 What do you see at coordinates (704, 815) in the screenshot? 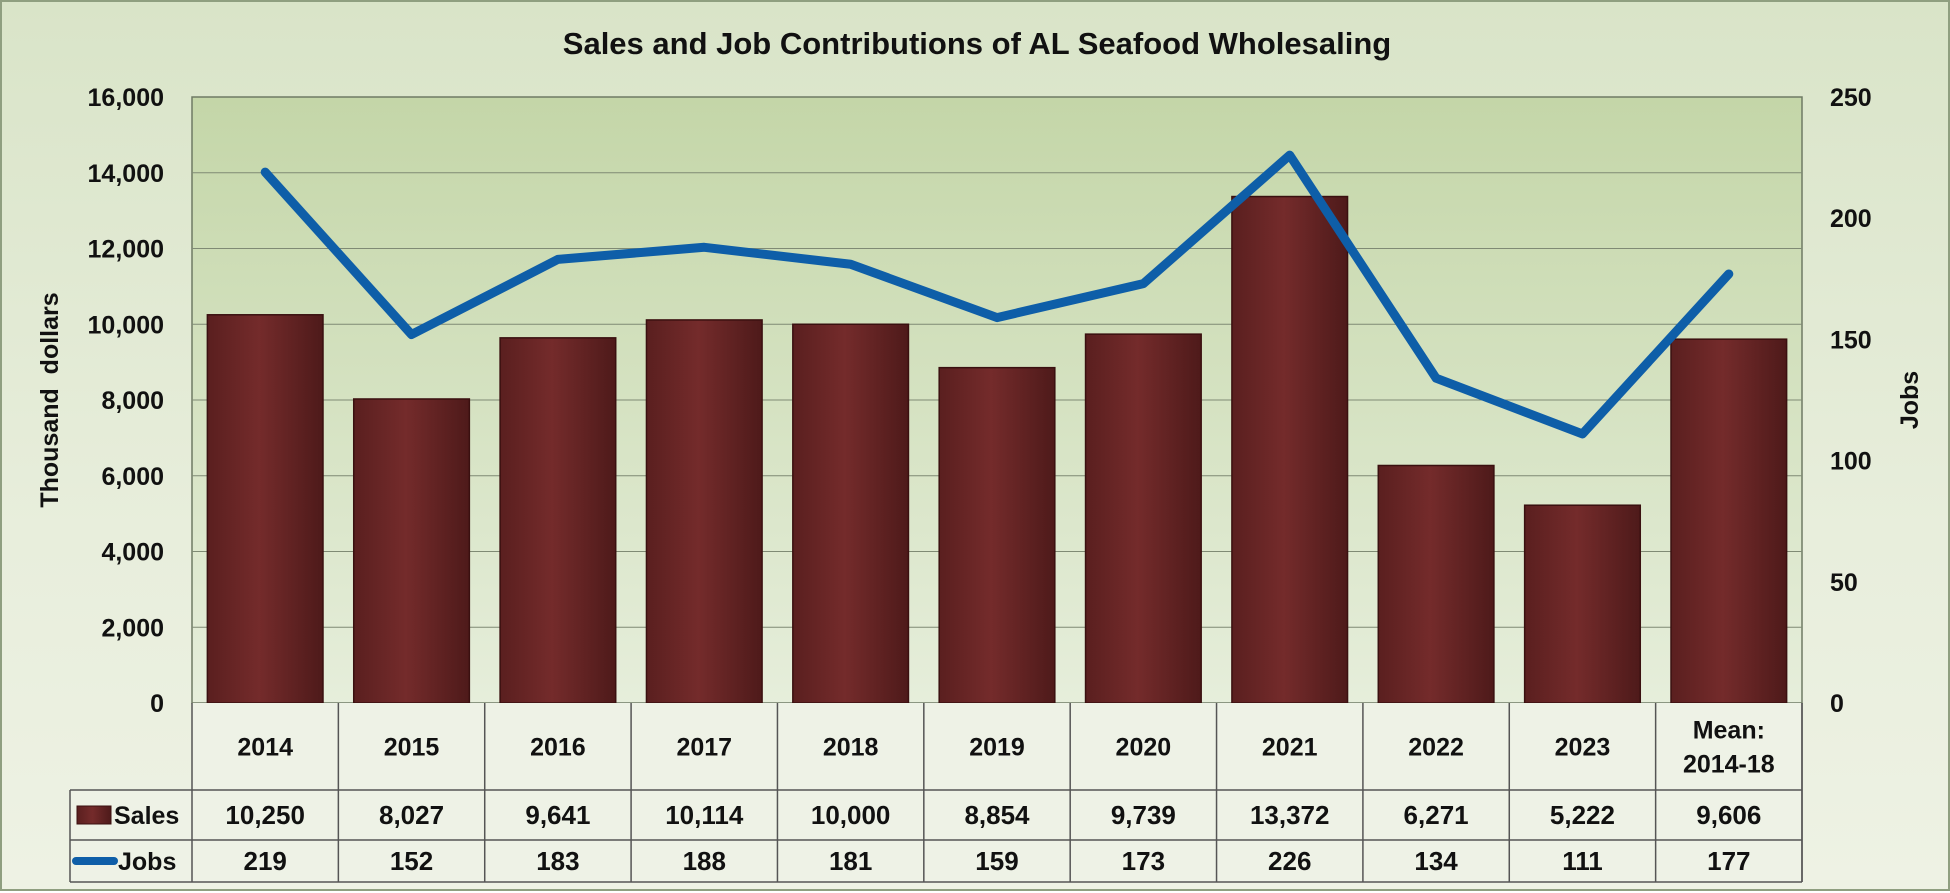
I see `sales-data-label: 10,114` at bounding box center [704, 815].